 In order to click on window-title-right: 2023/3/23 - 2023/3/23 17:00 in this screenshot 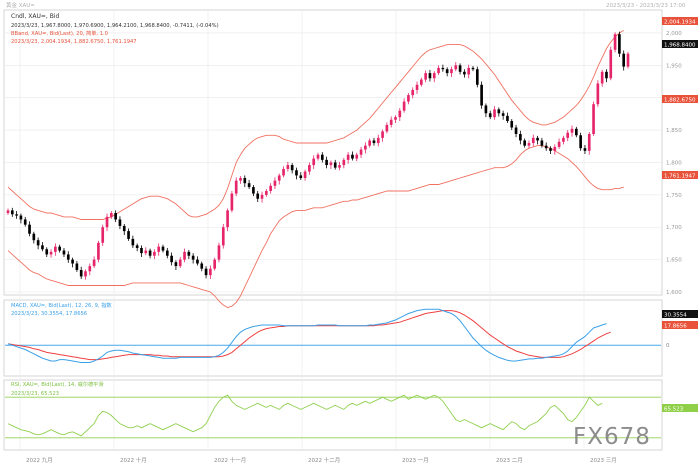, I will do `click(646, 6)`.